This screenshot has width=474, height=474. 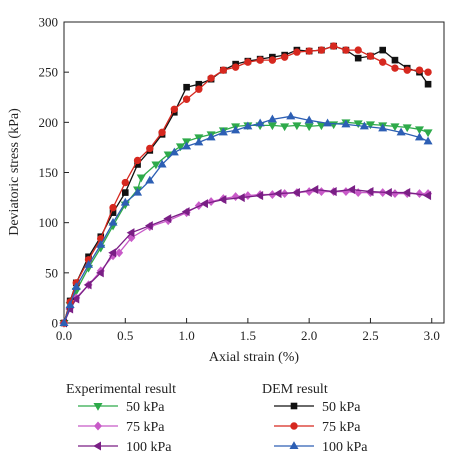 I want to click on x-tick-label: 2.5, so click(x=370, y=335).